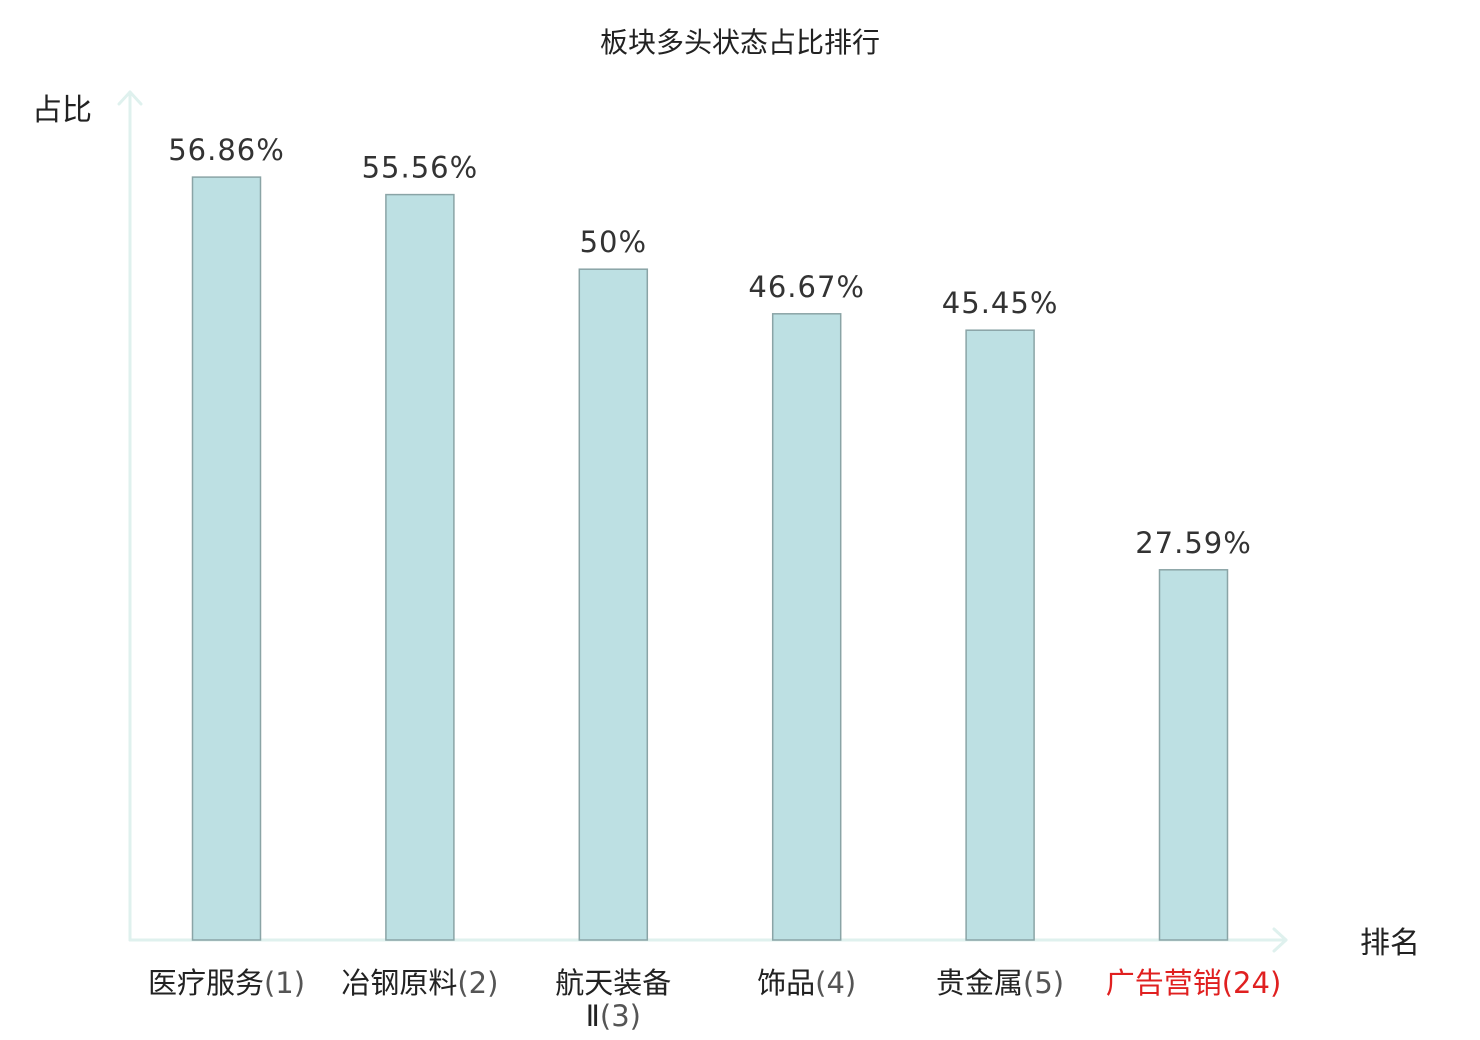  What do you see at coordinates (740, 42) in the screenshot?
I see `chart-title: 板块多头状态占比排行` at bounding box center [740, 42].